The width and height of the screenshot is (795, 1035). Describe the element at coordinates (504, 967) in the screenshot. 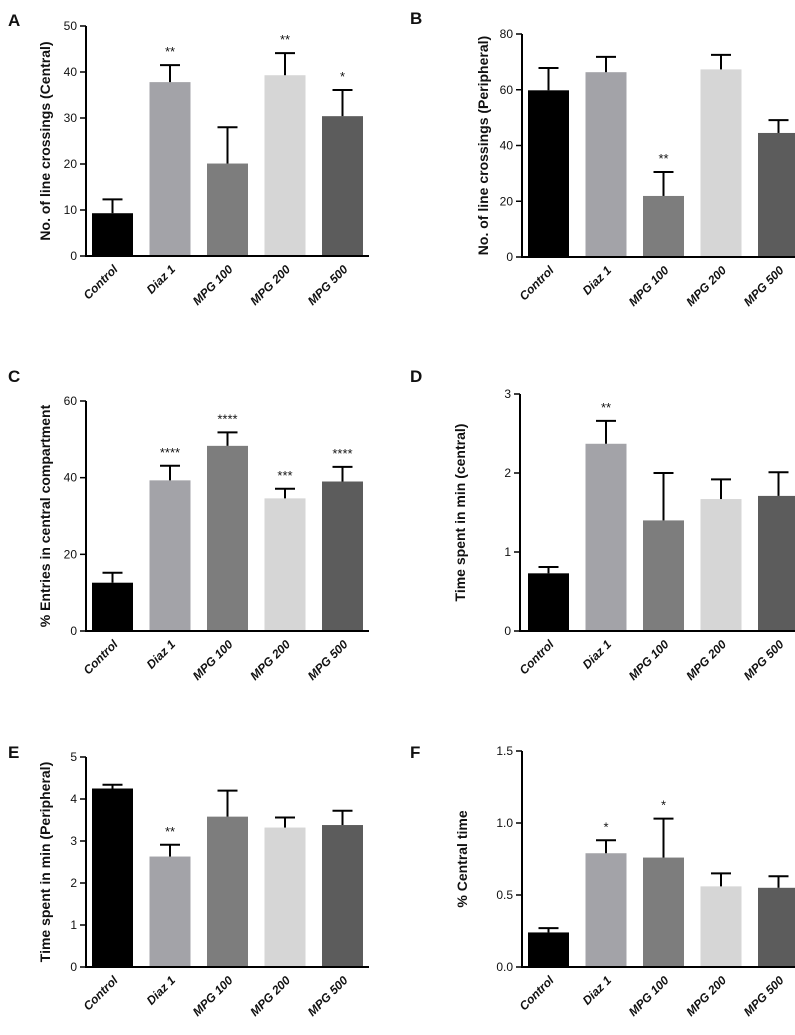

I see `y-tick-label-0: 0.0` at that location.